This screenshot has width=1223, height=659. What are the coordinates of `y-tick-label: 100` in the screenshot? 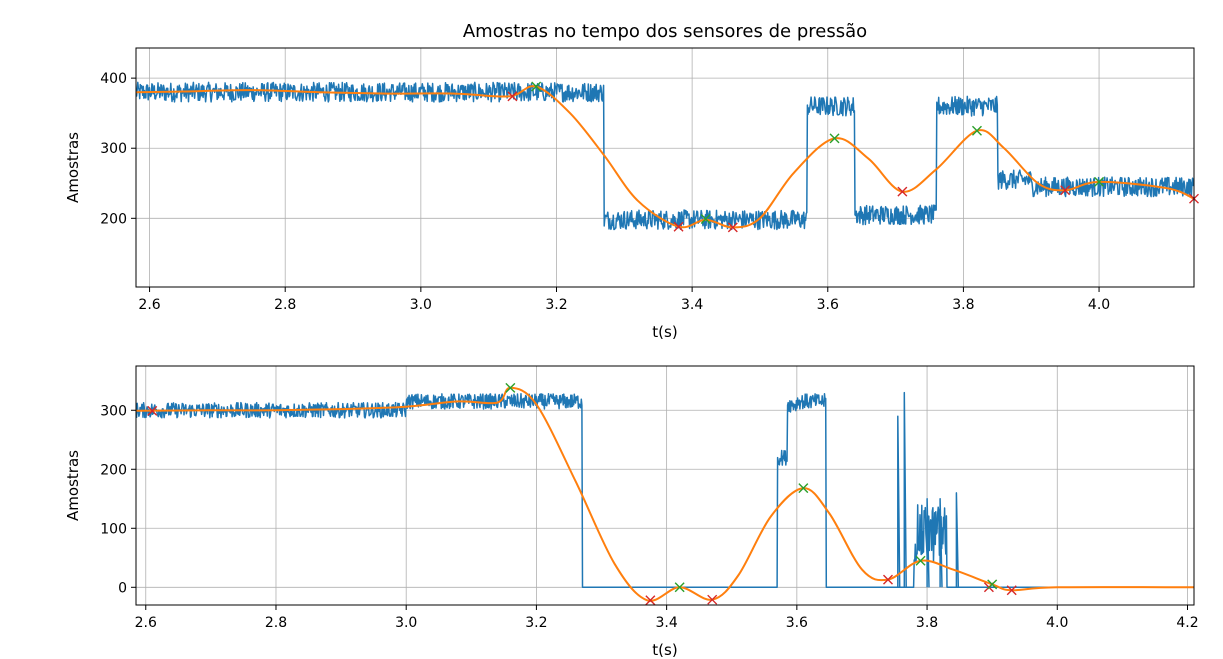 It's located at (113, 529).